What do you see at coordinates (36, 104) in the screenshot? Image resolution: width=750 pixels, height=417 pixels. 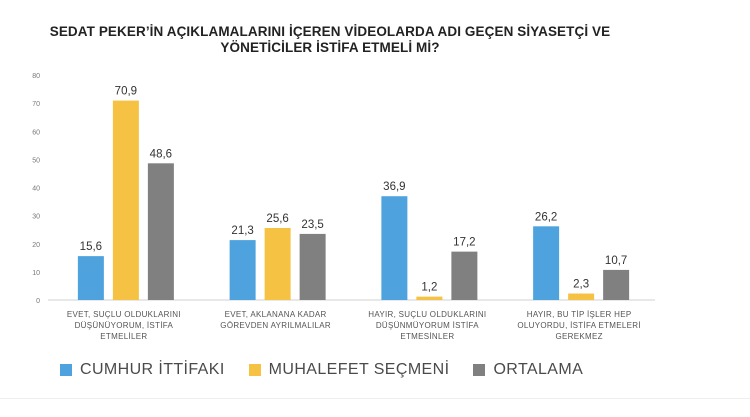 I see `y-tick-label: 70` at bounding box center [36, 104].